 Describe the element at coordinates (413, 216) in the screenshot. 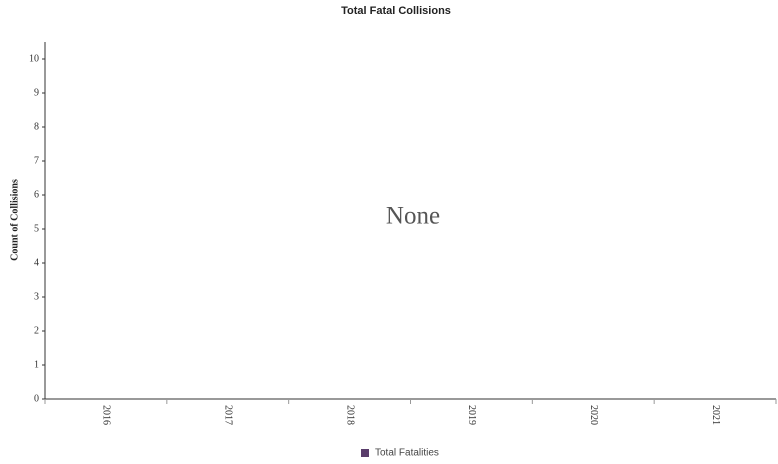

I see `annotation: None` at that location.